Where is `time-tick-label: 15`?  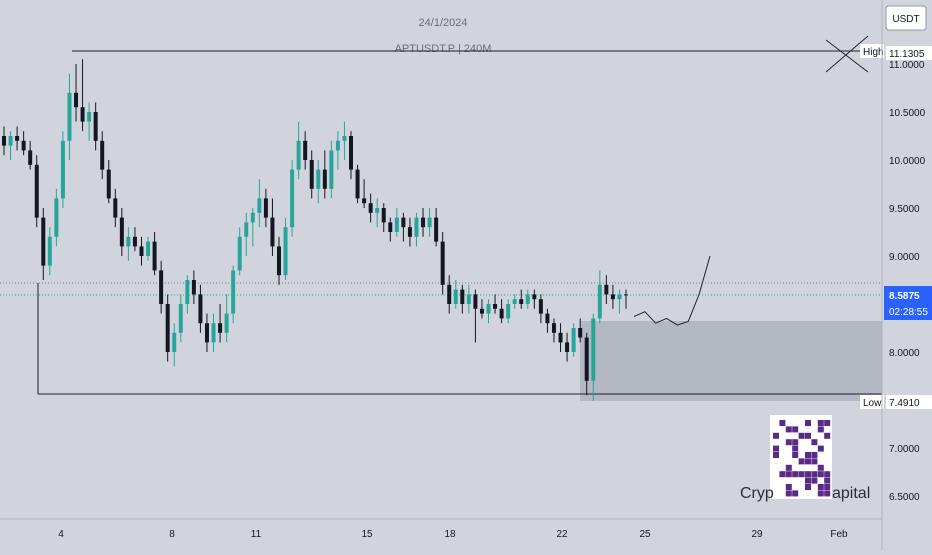 time-tick-label: 15 is located at coordinates (367, 534).